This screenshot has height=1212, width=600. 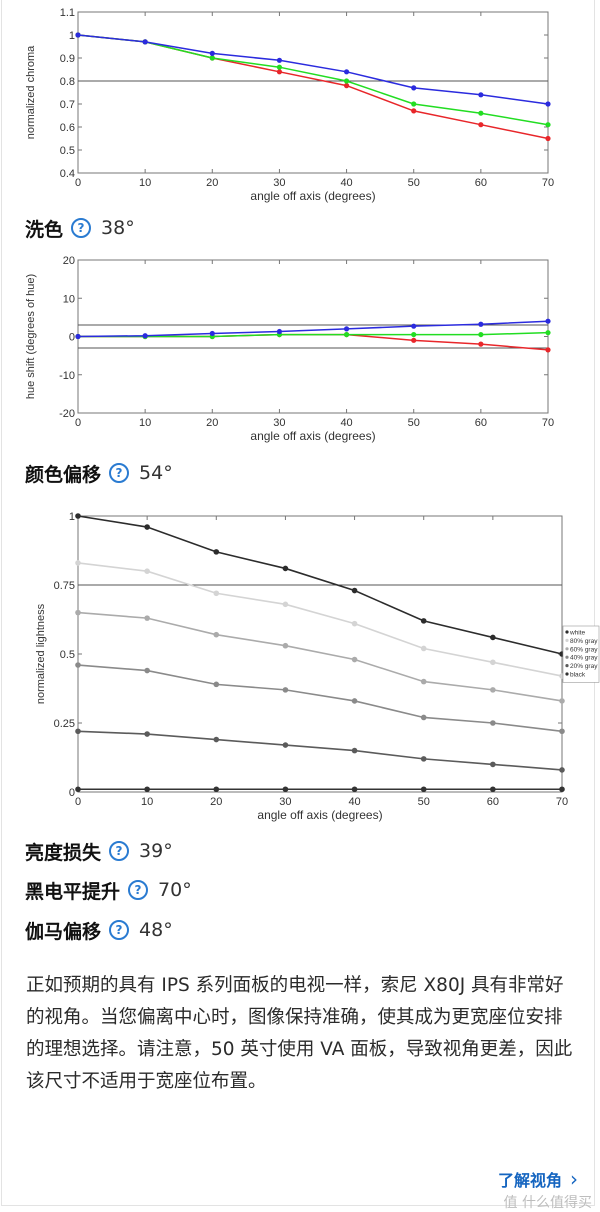 I want to click on legend-entry: black, so click(x=578, y=675).